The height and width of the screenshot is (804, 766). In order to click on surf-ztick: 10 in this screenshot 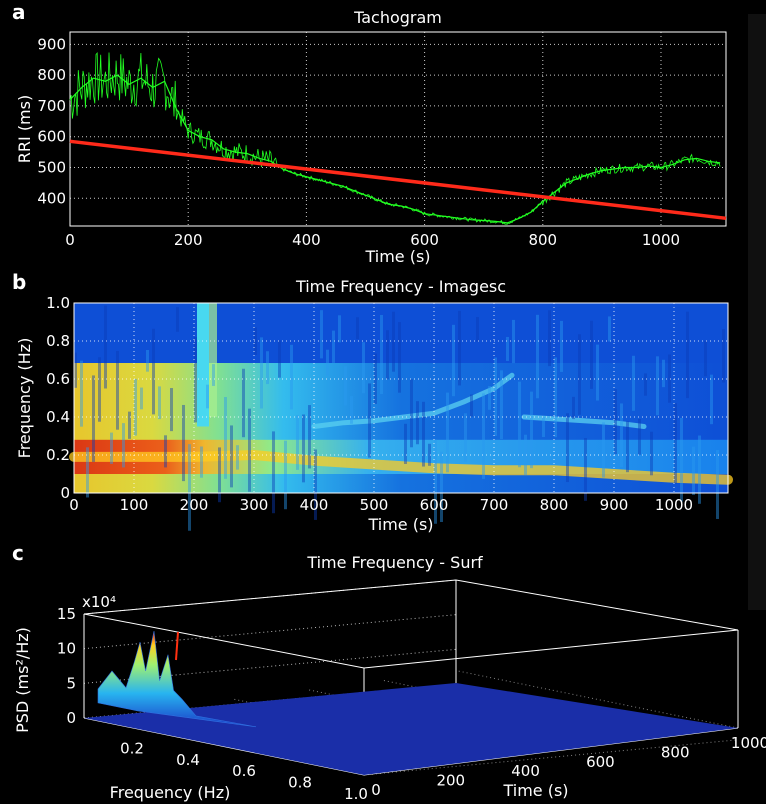, I will do `click(66, 649)`.